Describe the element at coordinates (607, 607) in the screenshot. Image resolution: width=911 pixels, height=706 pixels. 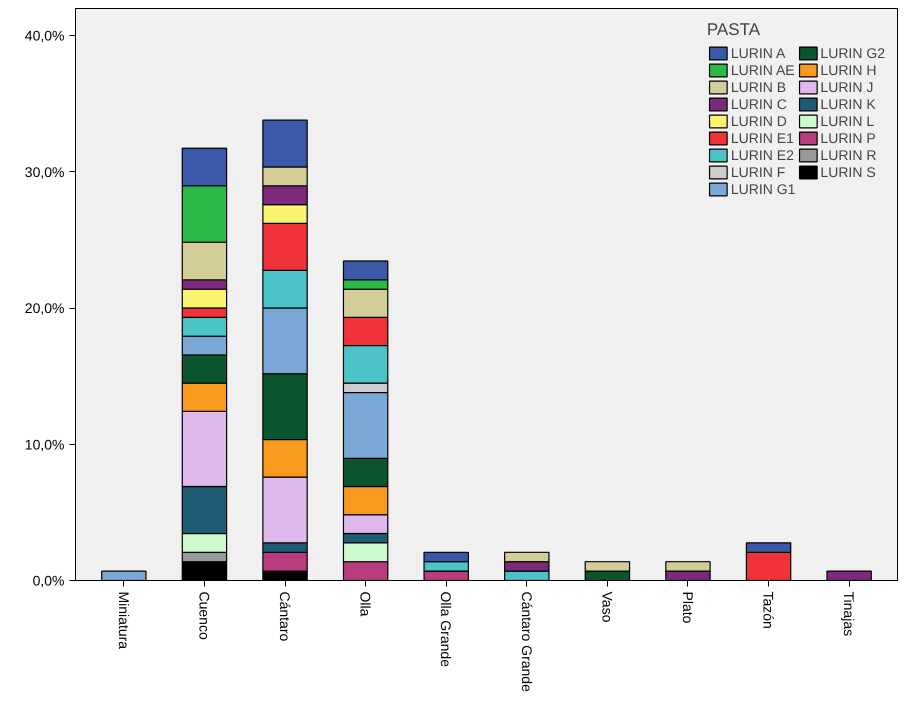
I see `x-tick-label: Vaso` at that location.